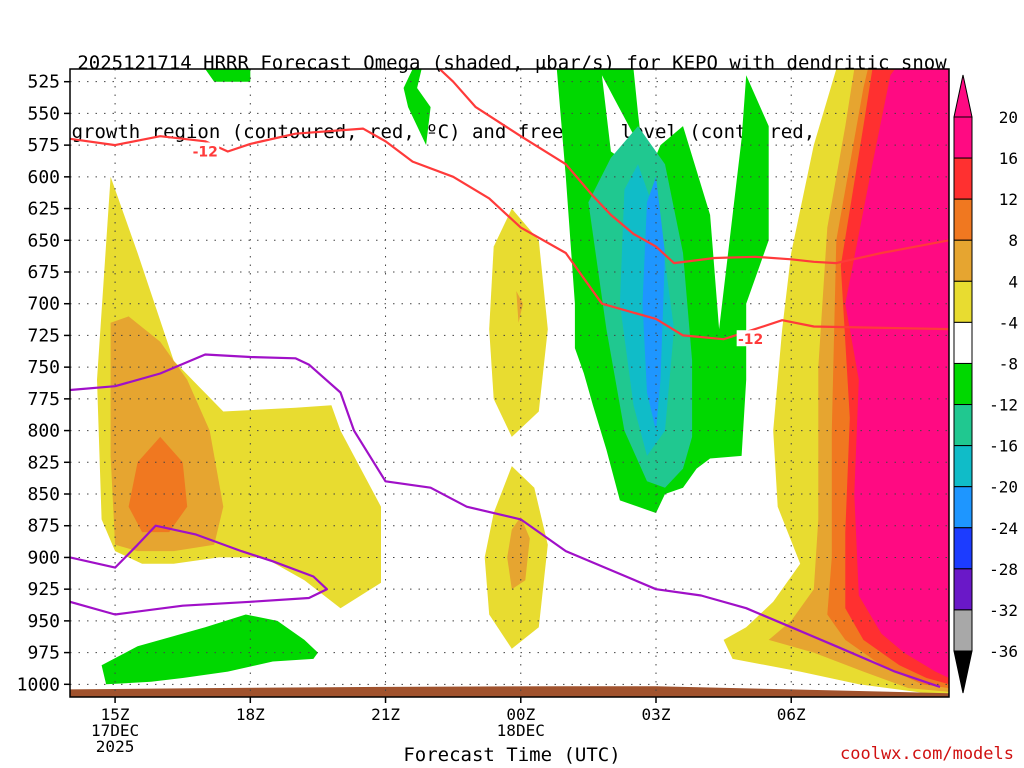 The width and height of the screenshot is (1024, 768). What do you see at coordinates (927, 754) in the screenshot?
I see `credit-link: coolwx.com/models` at bounding box center [927, 754].